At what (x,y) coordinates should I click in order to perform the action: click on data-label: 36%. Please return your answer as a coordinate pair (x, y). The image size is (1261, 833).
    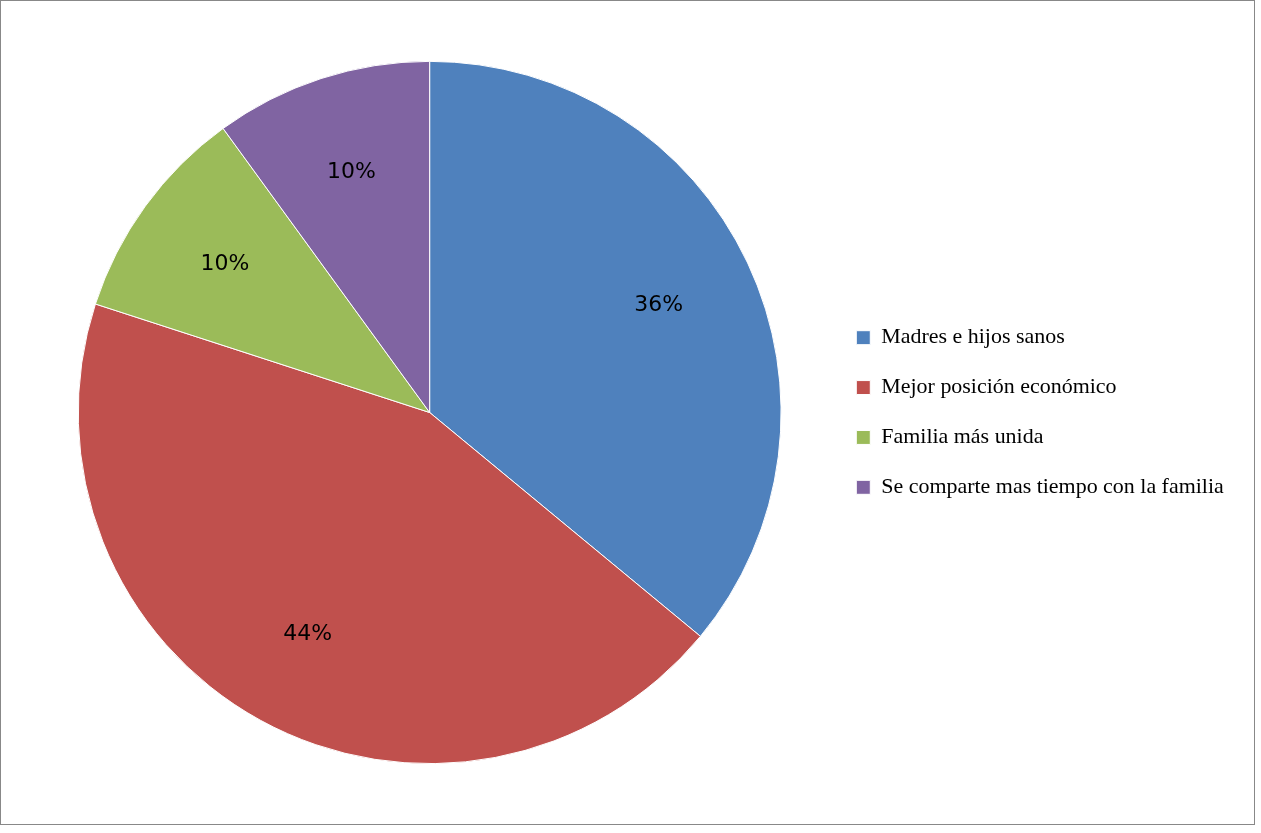
    Looking at the image, I should click on (658, 303).